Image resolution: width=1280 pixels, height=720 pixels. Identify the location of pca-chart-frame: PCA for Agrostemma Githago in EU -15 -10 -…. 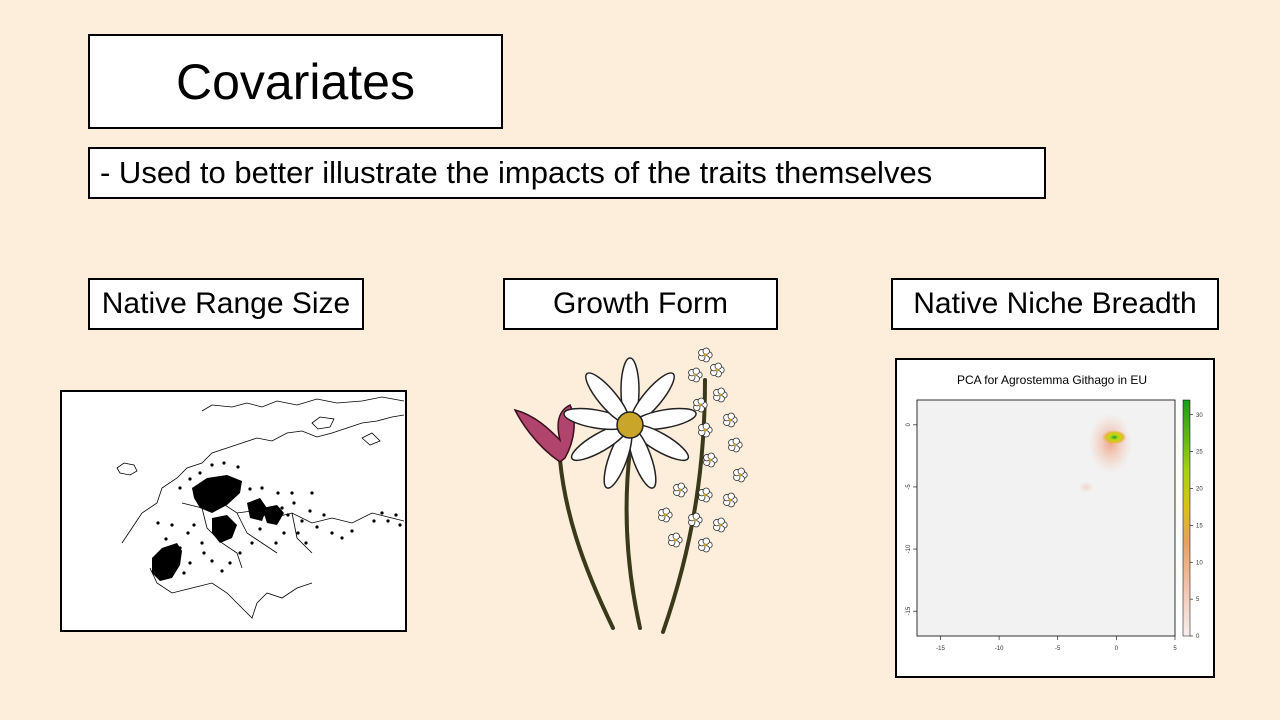
(1055, 518).